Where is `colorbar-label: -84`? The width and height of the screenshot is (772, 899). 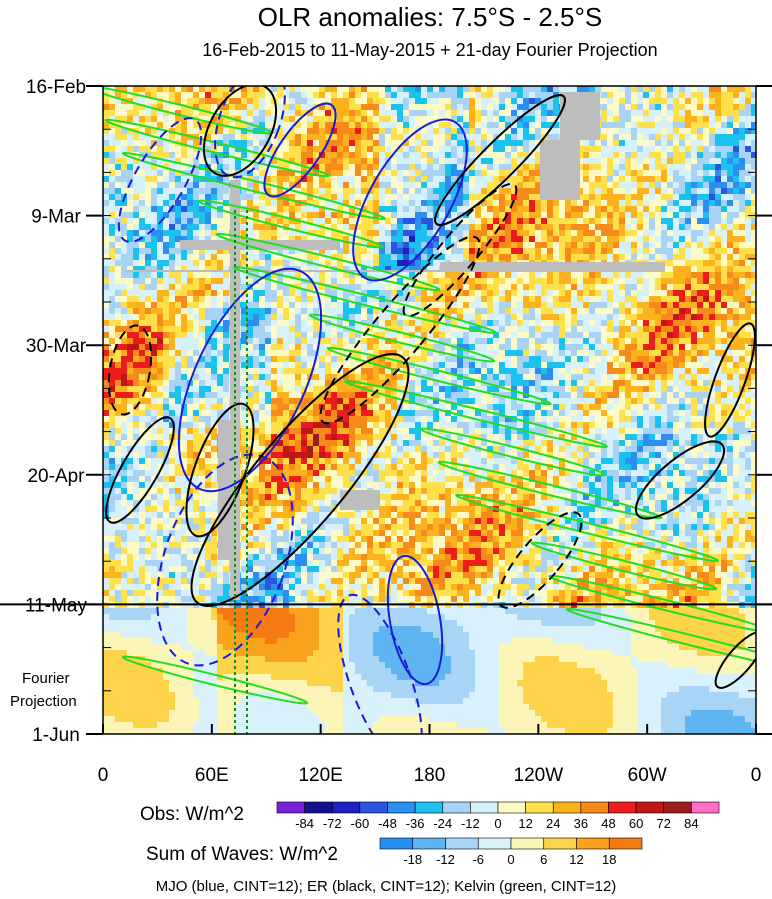 colorbar-label: -84 is located at coordinates (304, 823).